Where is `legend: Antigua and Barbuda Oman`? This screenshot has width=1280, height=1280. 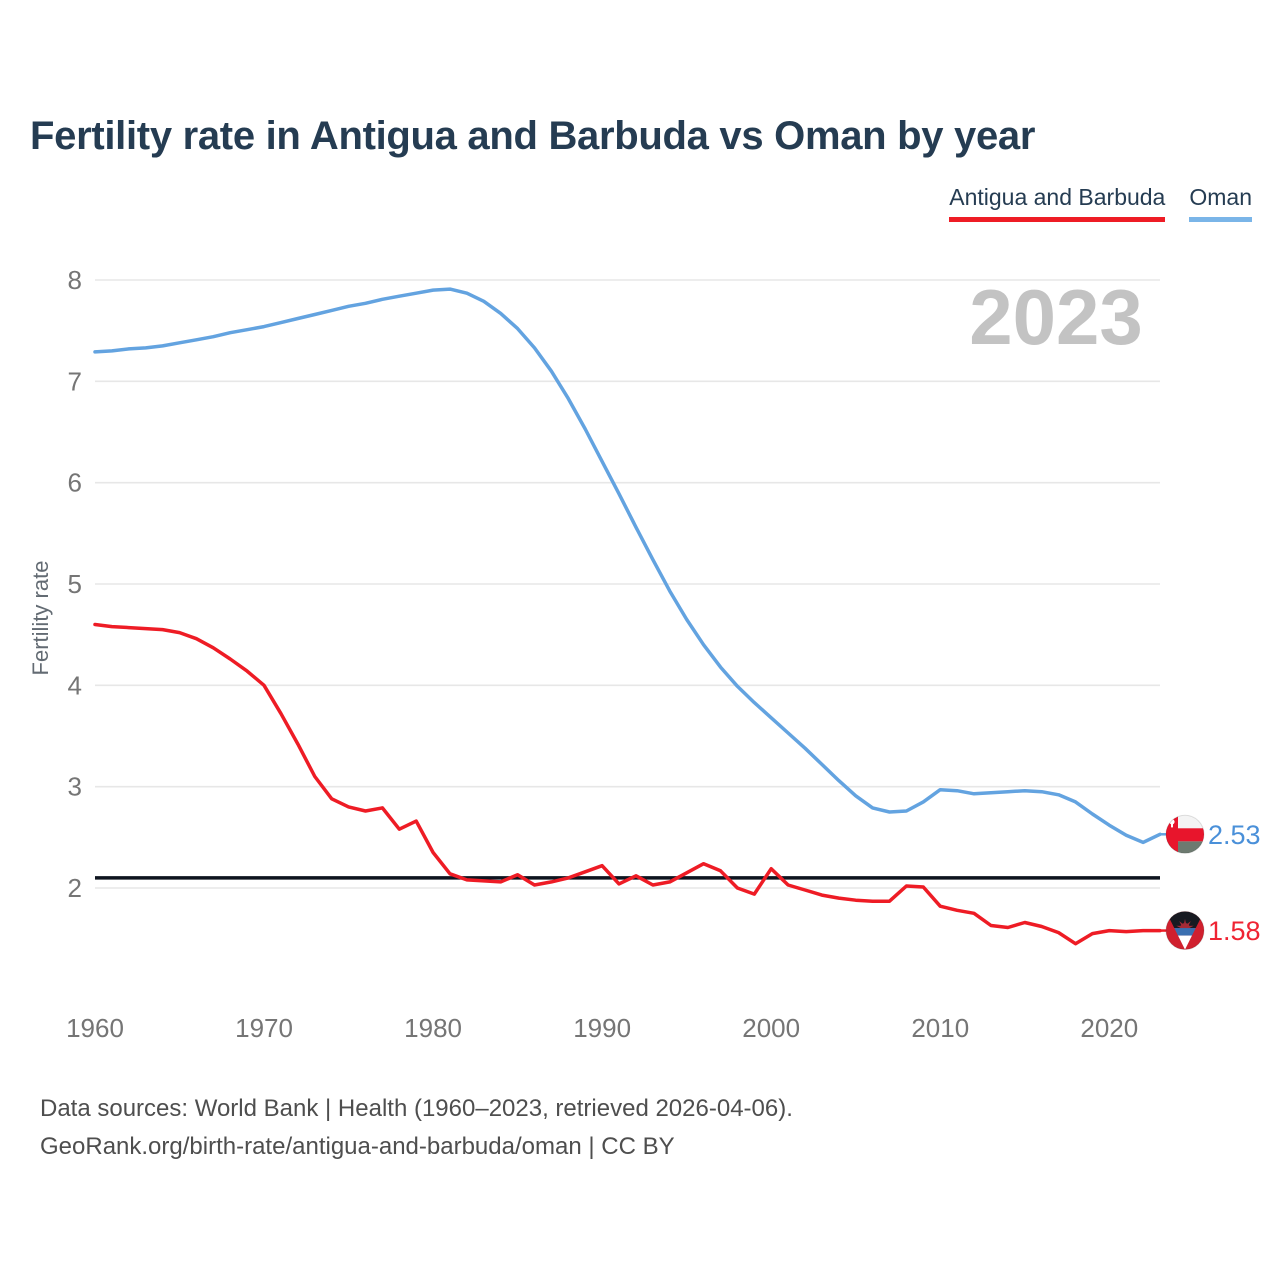
legend: Antigua and Barbuda Oman is located at coordinates (1100, 203).